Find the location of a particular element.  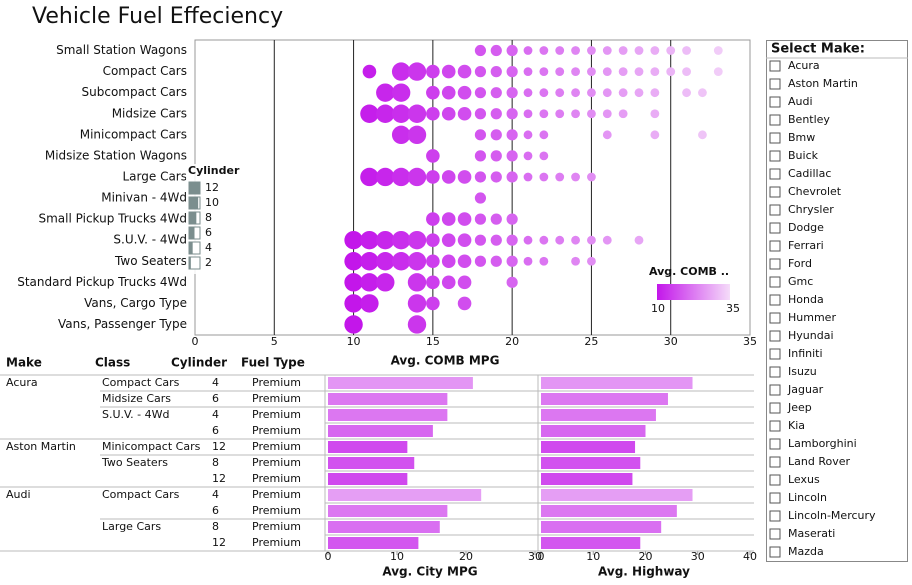

category-label: Minivan - 4Wd is located at coordinates (144, 198).